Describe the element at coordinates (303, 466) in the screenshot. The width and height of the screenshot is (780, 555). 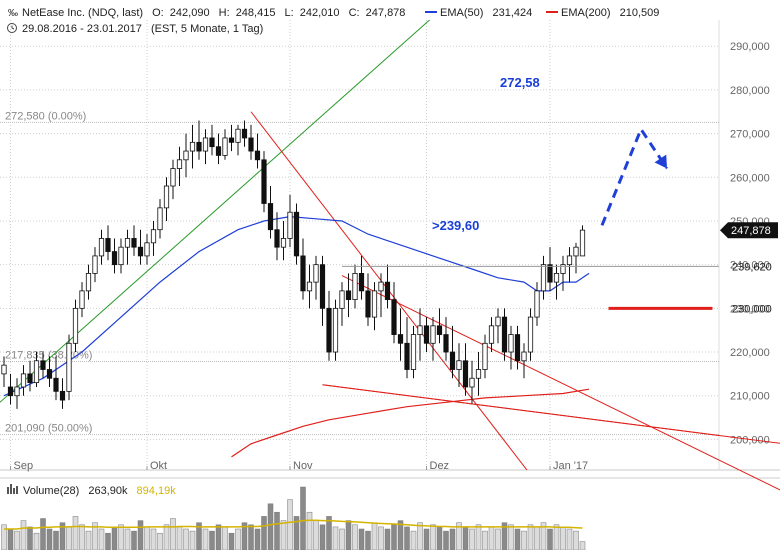
I see `x-tick-label: Nov` at that location.